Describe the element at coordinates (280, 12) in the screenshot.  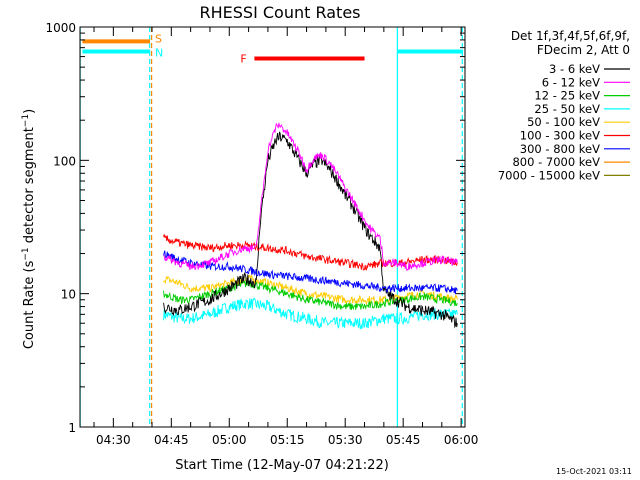
I see `chart-title: RHESSI Count Rates` at that location.